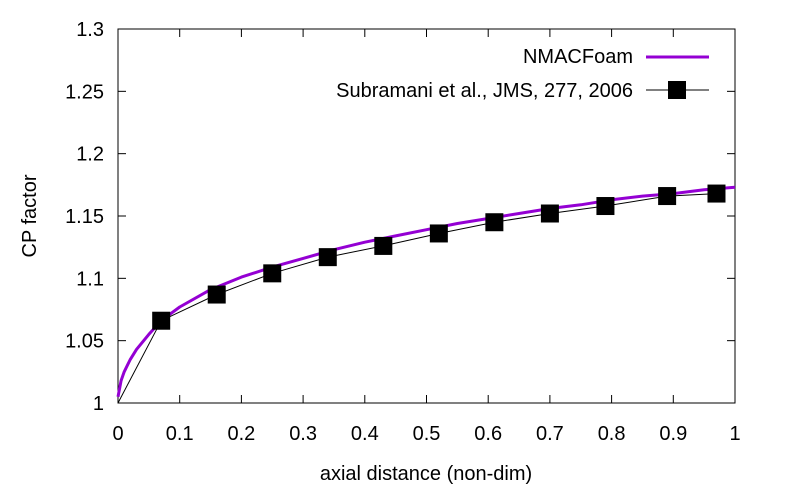  I want to click on y-tick-label: 1.15, so click(84, 217).